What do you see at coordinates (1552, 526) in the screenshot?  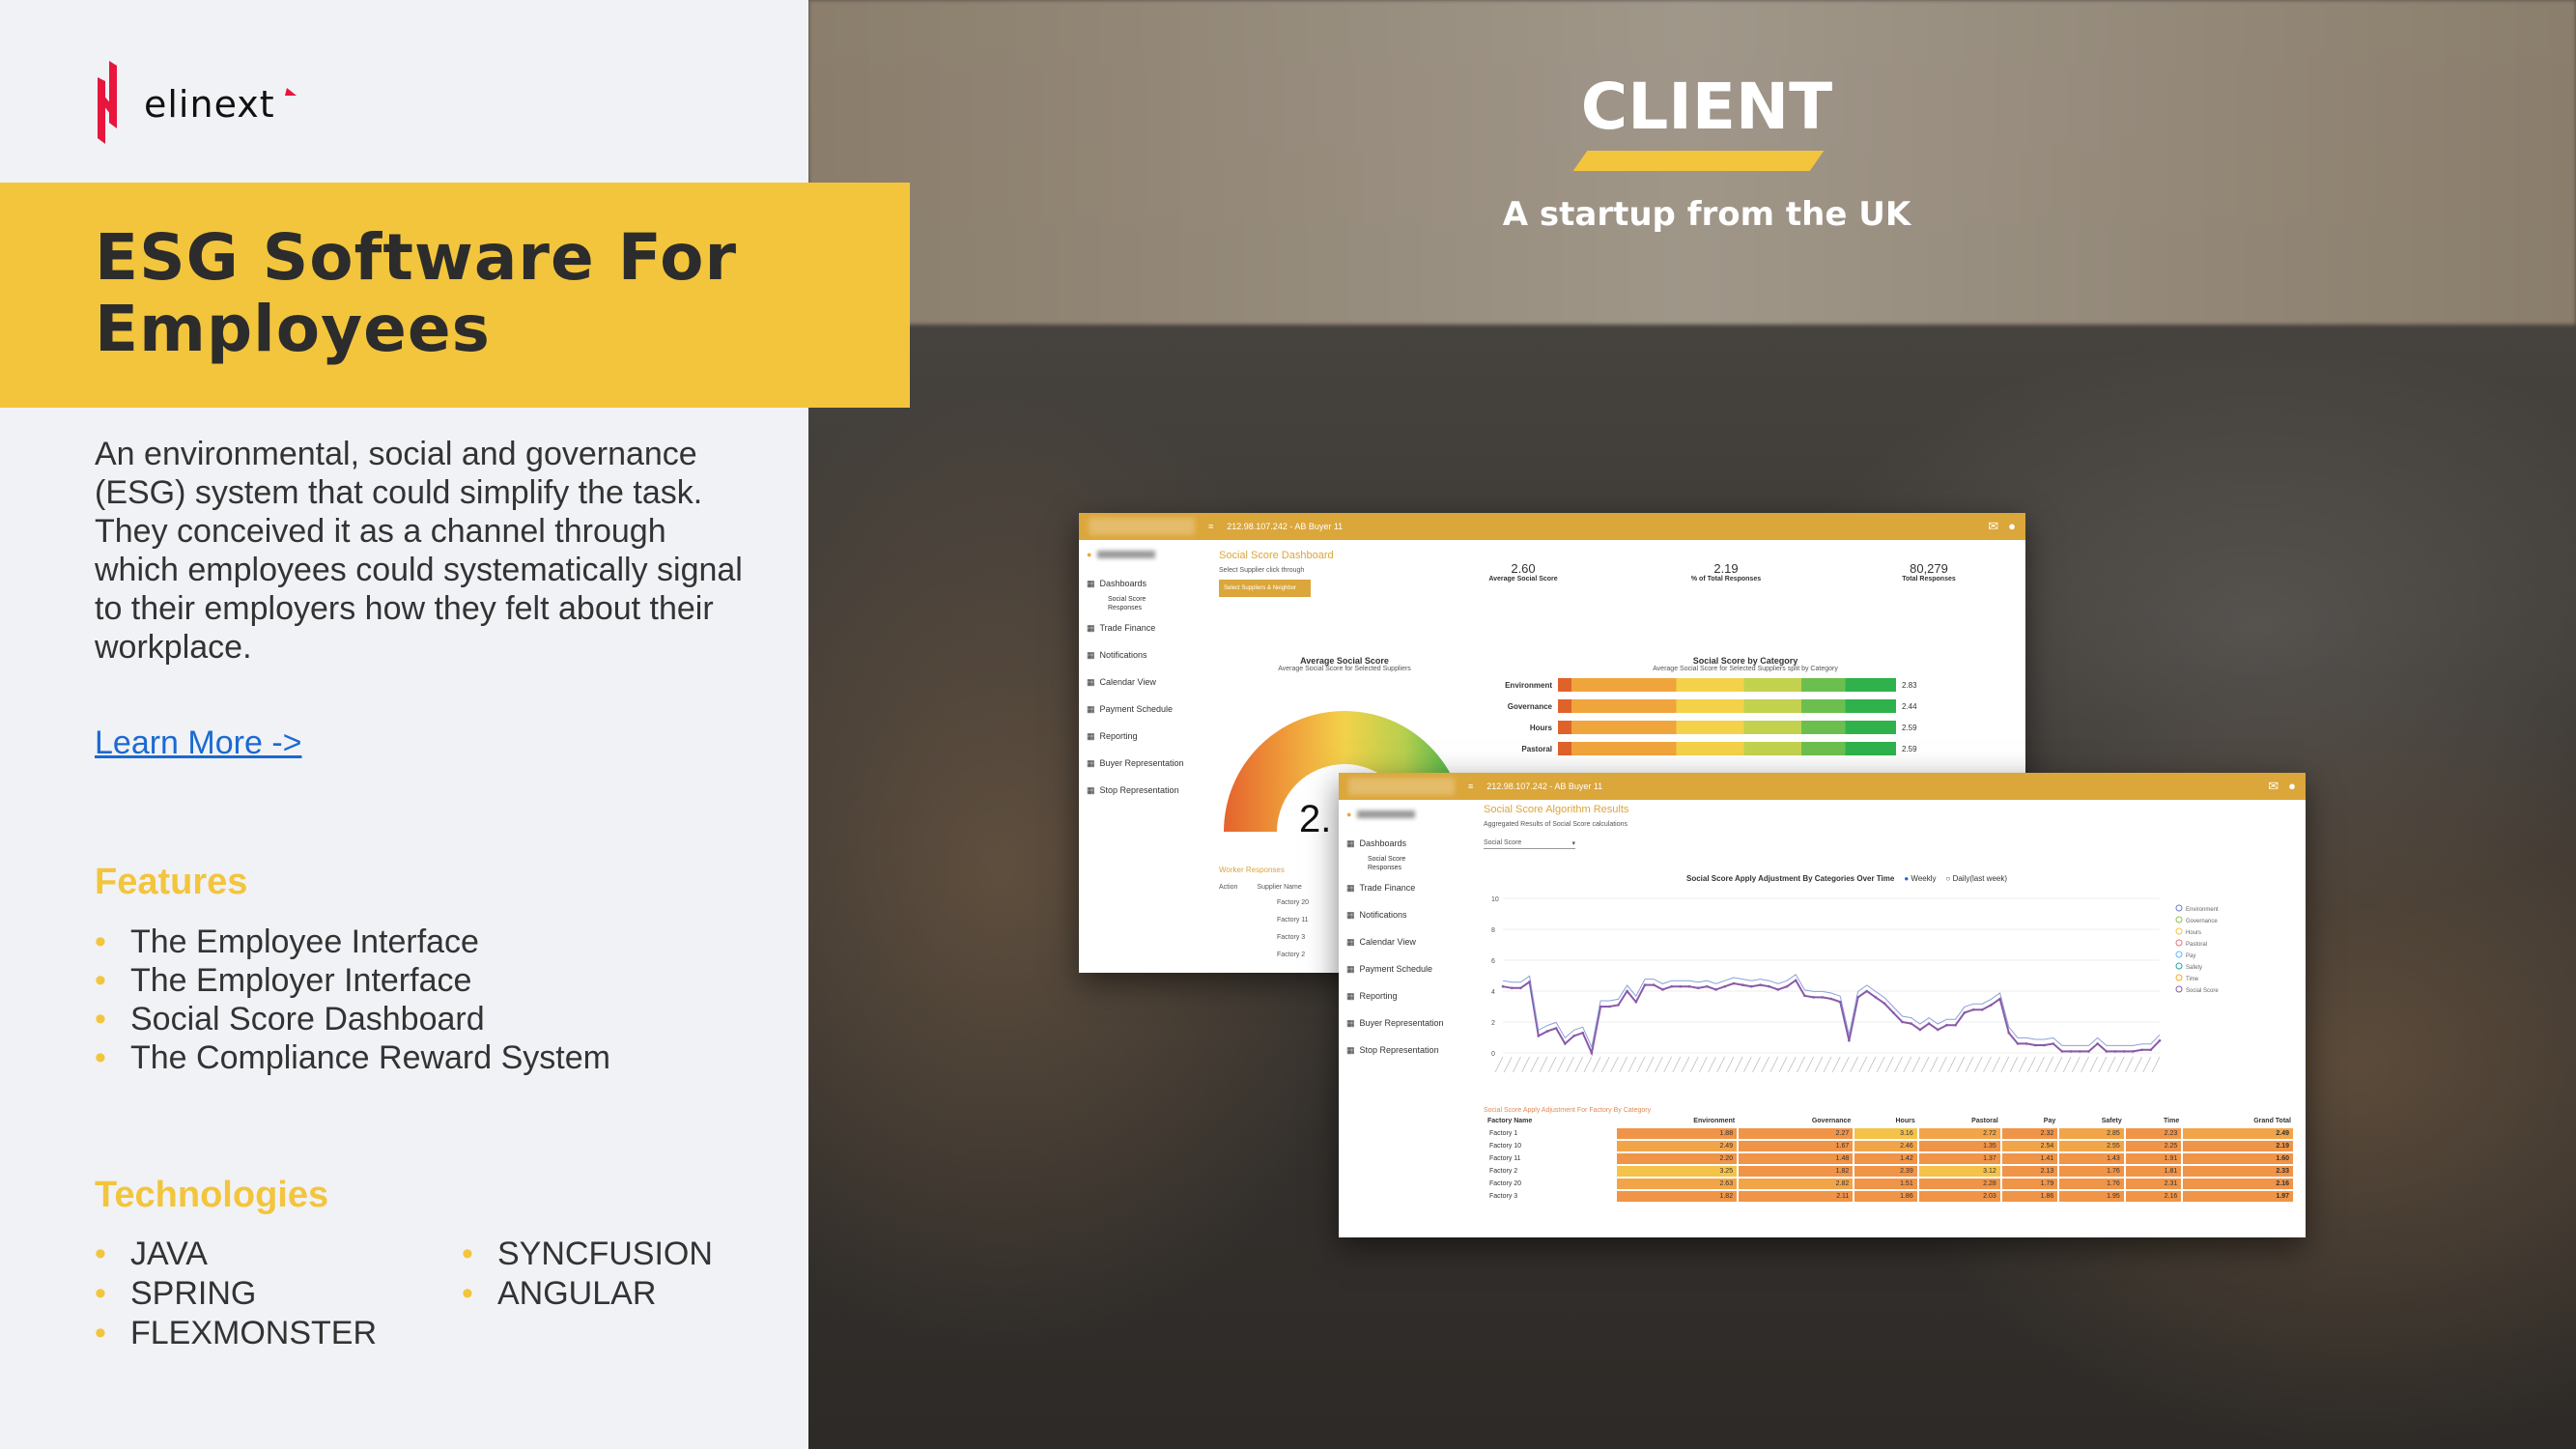 I see `app-topbar: ≡ 212.98.107.242 - AB Buyer 11 ✉ ●` at bounding box center [1552, 526].